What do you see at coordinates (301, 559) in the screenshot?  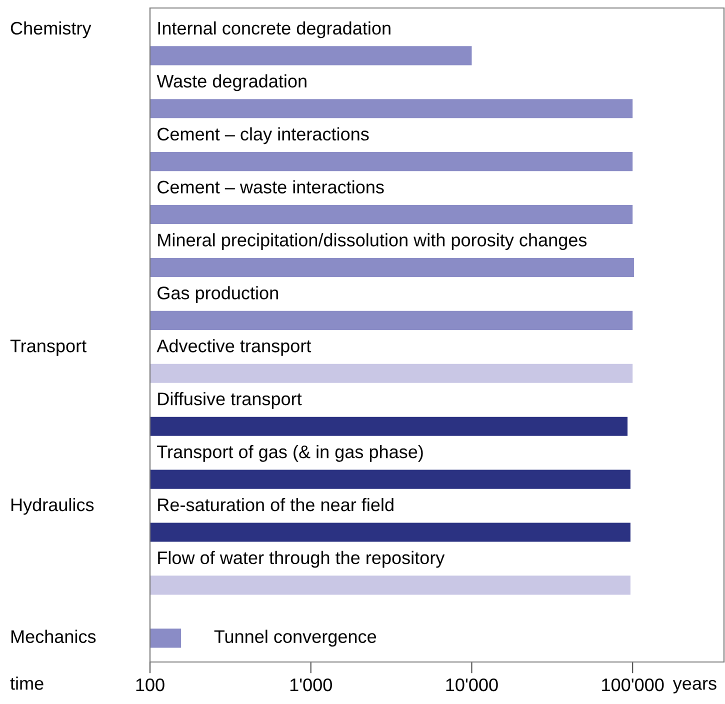 I see `y-tick-label: Flow of water through the repository` at bounding box center [301, 559].